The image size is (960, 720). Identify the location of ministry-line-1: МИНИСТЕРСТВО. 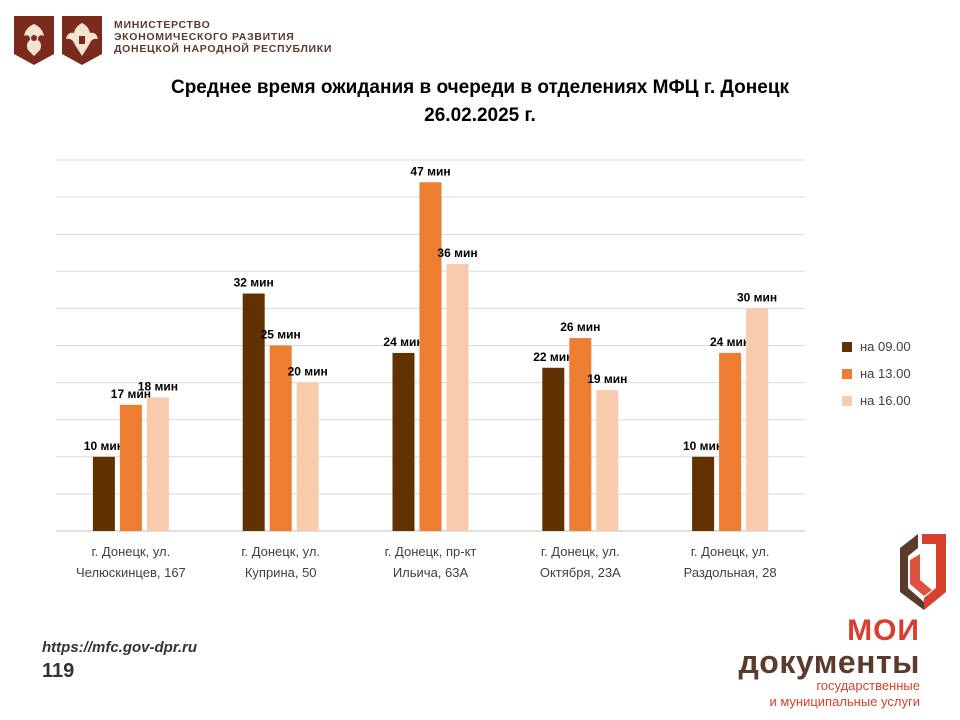
(162, 25).